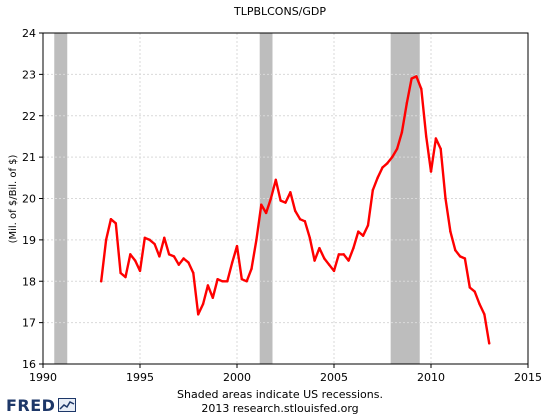 The image size is (560, 420). I want to click on y-tick-label: 19, so click(29, 240).